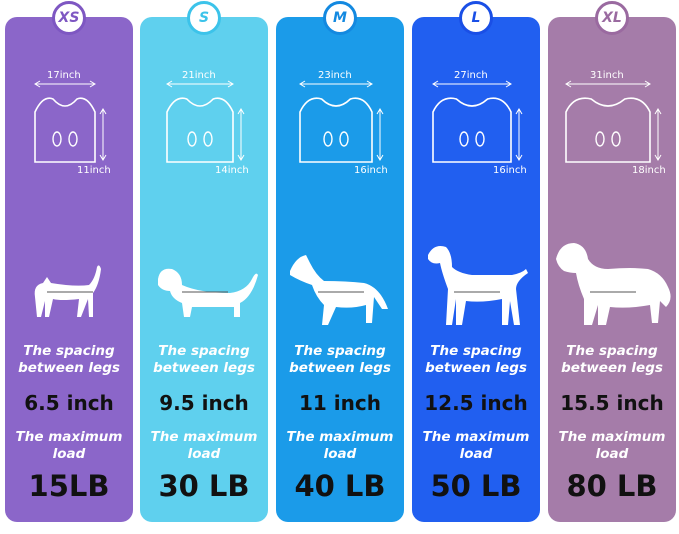 Image resolution: width=679 pixels, height=534 pixels. Describe the element at coordinates (340, 18) in the screenshot. I see `size-badge: M` at that location.